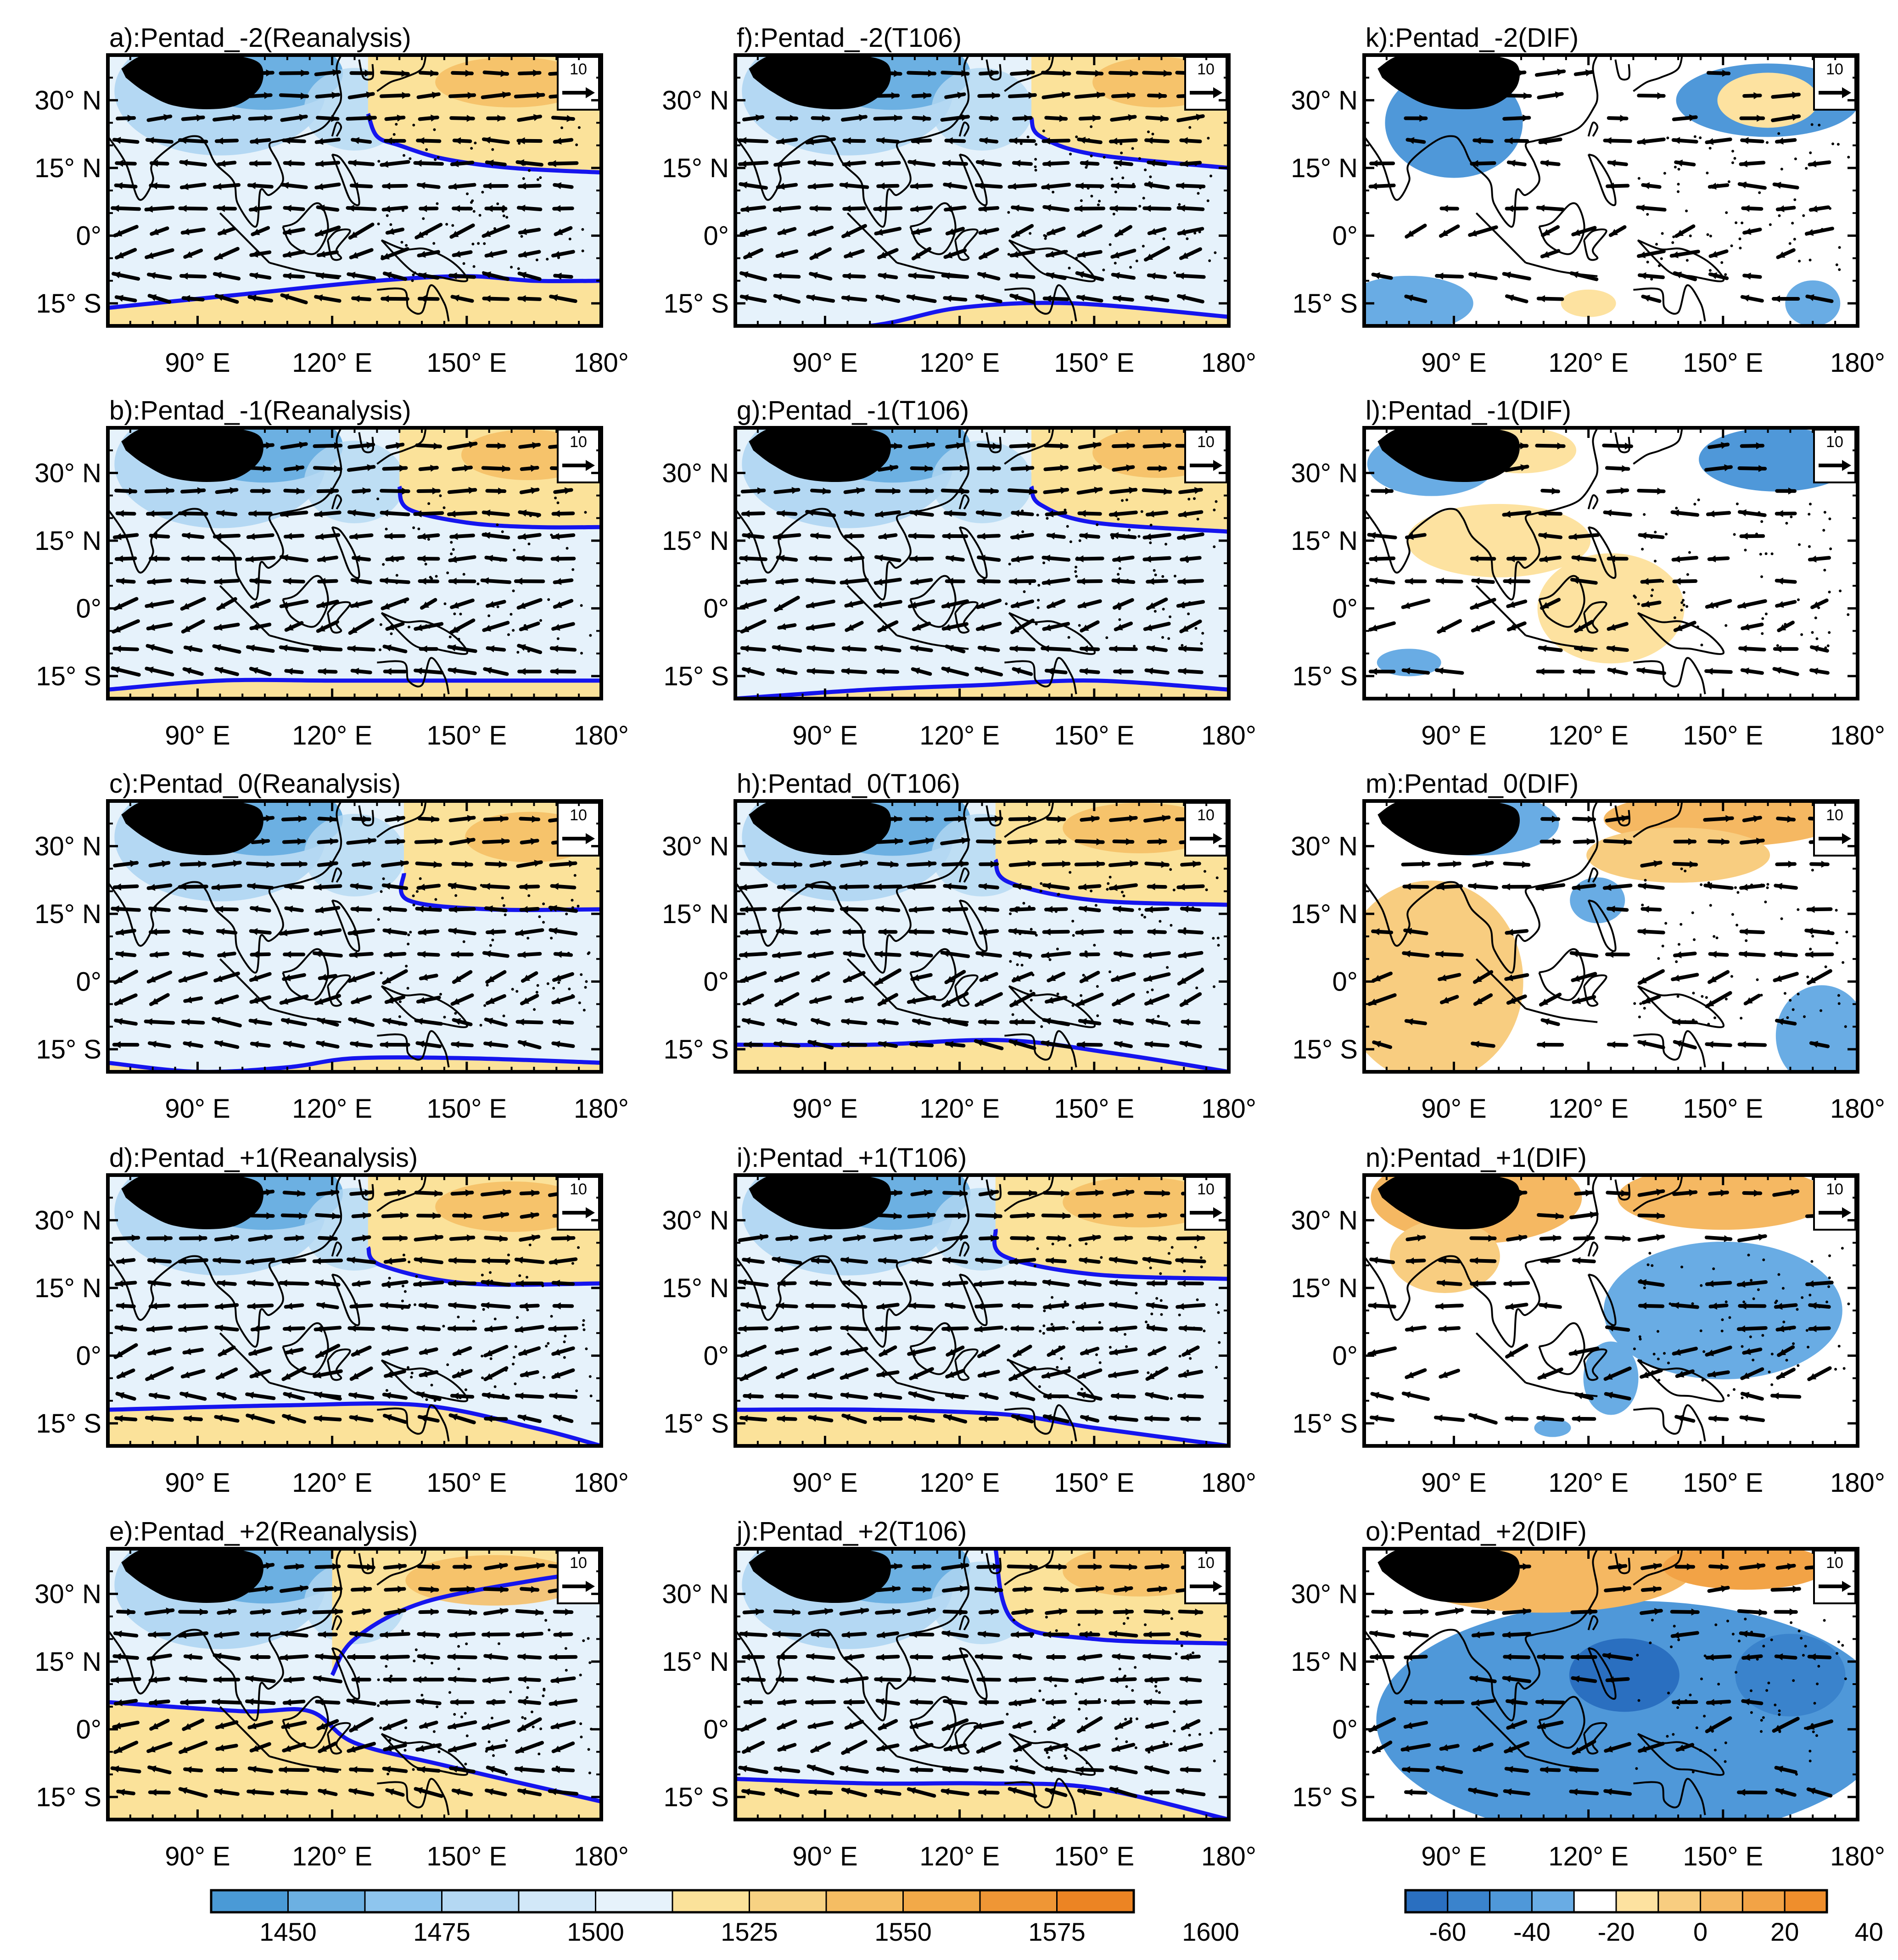  I want to click on reference-vector-label: 10, so click(1206, 69).